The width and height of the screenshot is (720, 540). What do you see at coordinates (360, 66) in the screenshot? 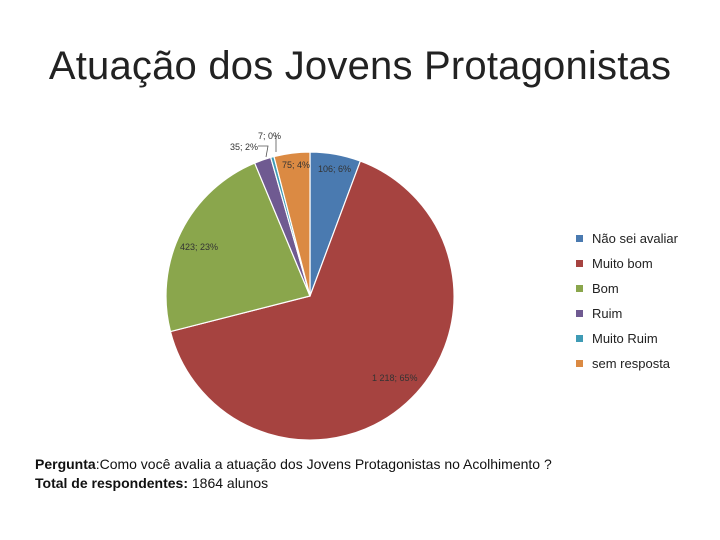
I see `chart-title: Atuação dos Jovens Protagonistas` at bounding box center [360, 66].